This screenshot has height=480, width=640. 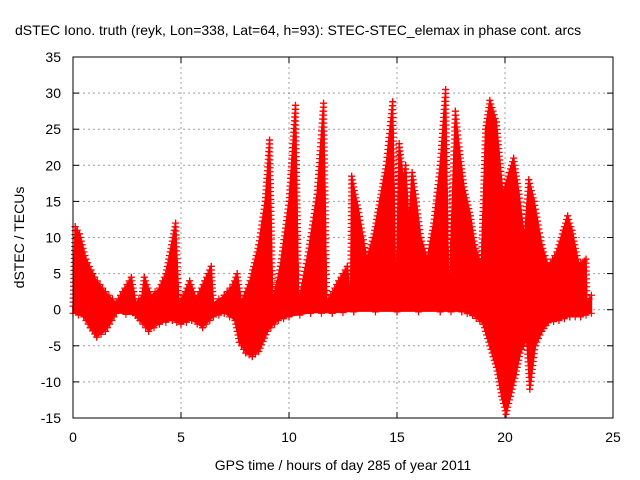 What do you see at coordinates (57, 310) in the screenshot?
I see `y-tick-label: 0` at bounding box center [57, 310].